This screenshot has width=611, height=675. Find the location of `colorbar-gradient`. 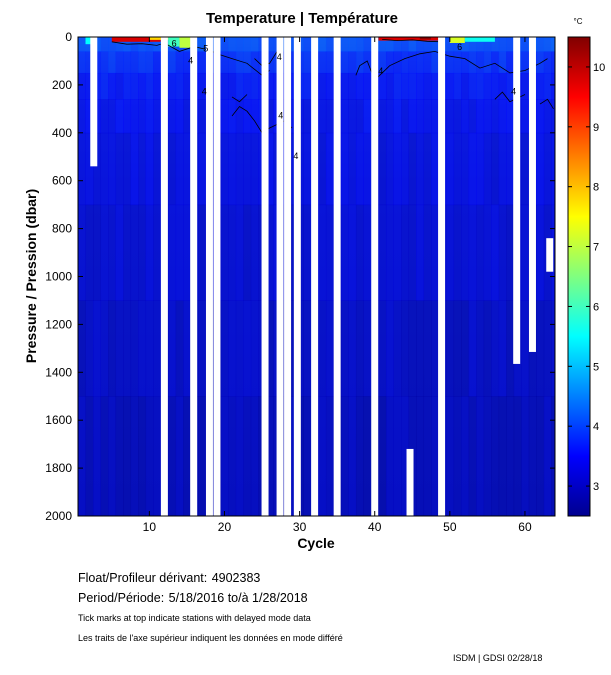

colorbar-gradient is located at coordinates (579, 276).